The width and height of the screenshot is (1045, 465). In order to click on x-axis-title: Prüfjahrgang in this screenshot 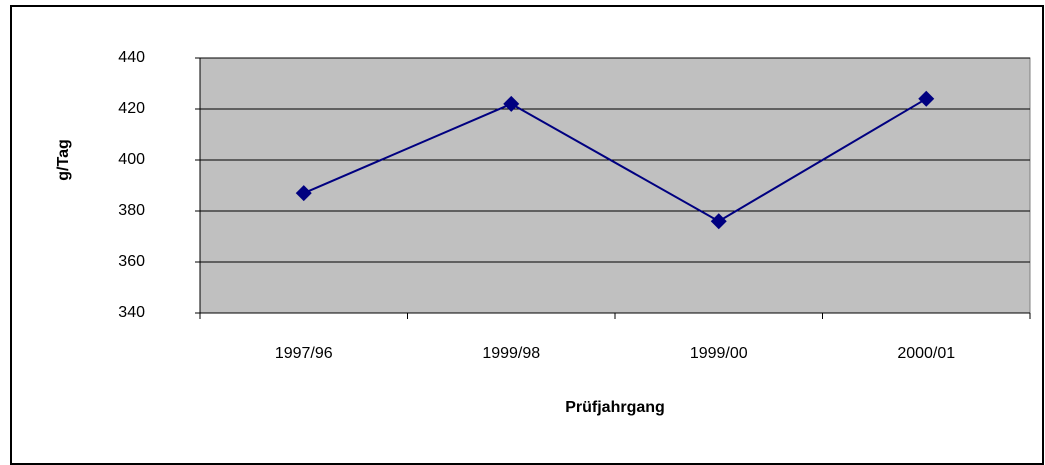, I will do `click(615, 407)`.